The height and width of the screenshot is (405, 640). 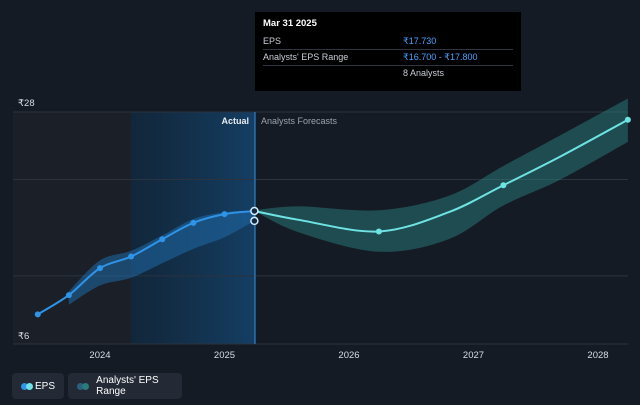 I want to click on tooltip-label, so click(x=333, y=73).